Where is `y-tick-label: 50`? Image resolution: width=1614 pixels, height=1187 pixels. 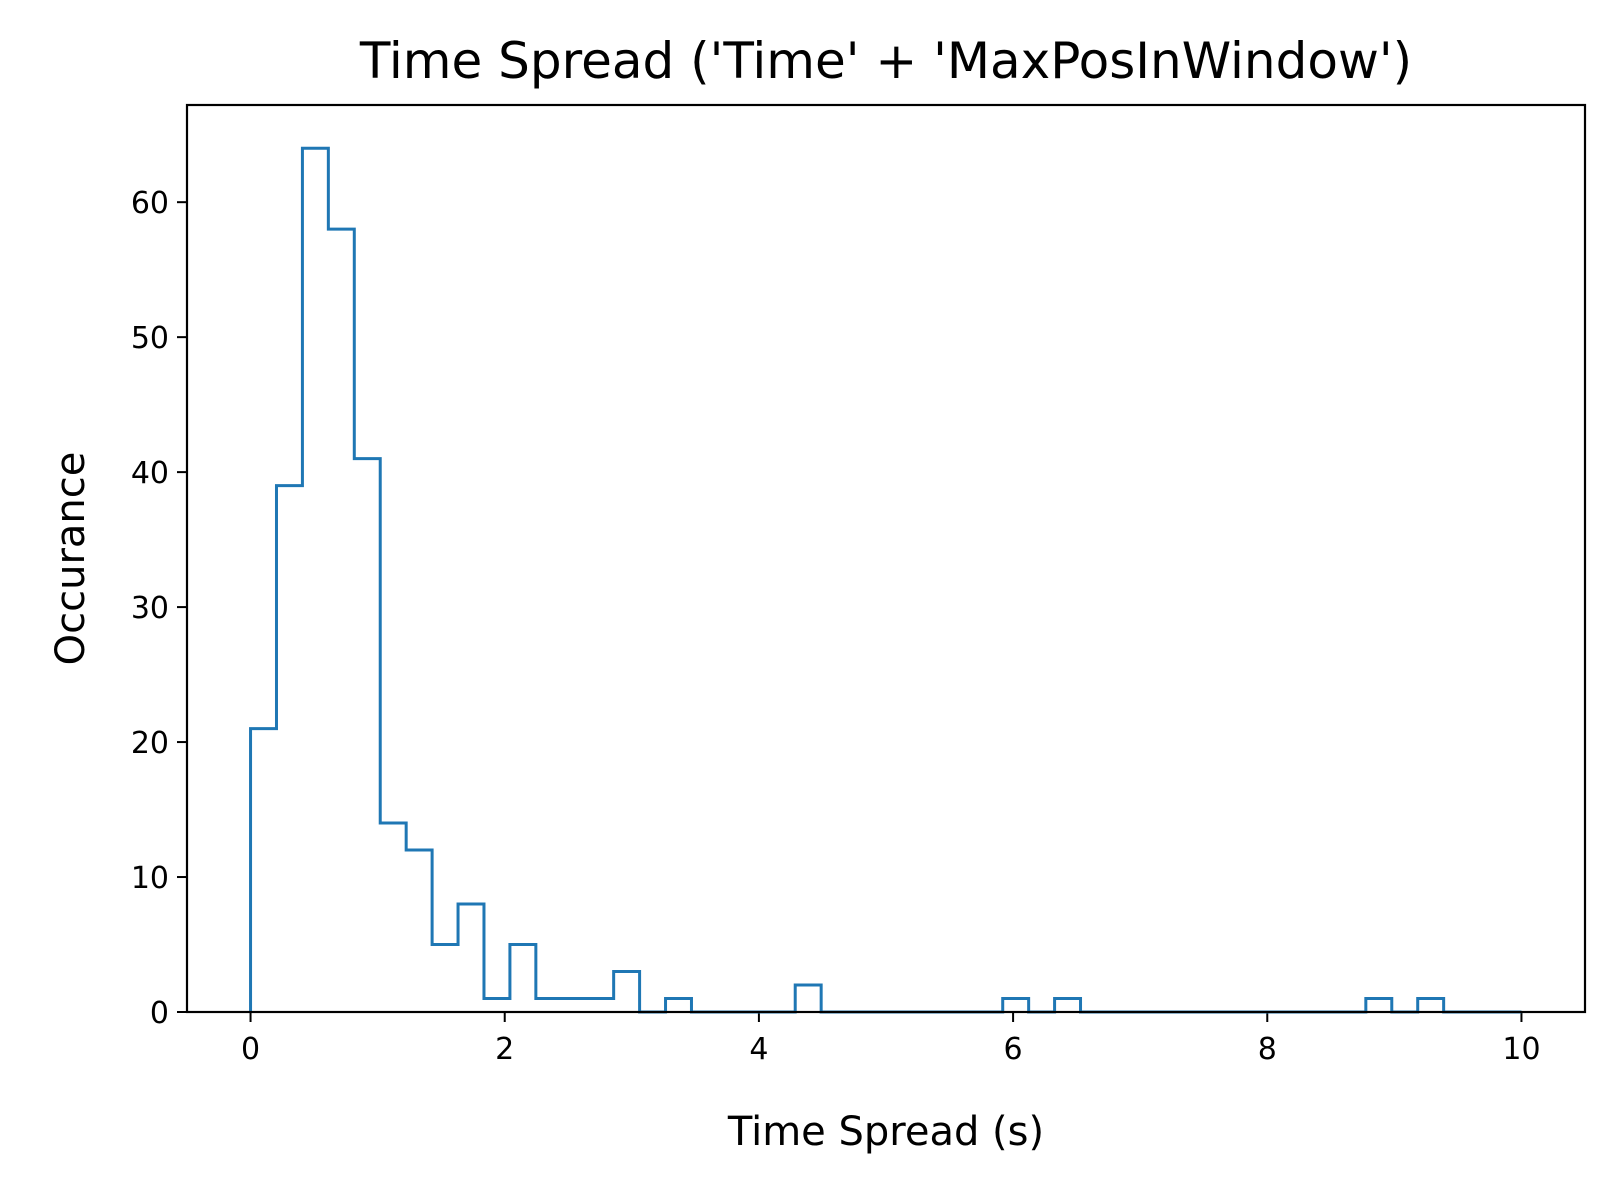 y-tick-label: 50 is located at coordinates (150, 338).